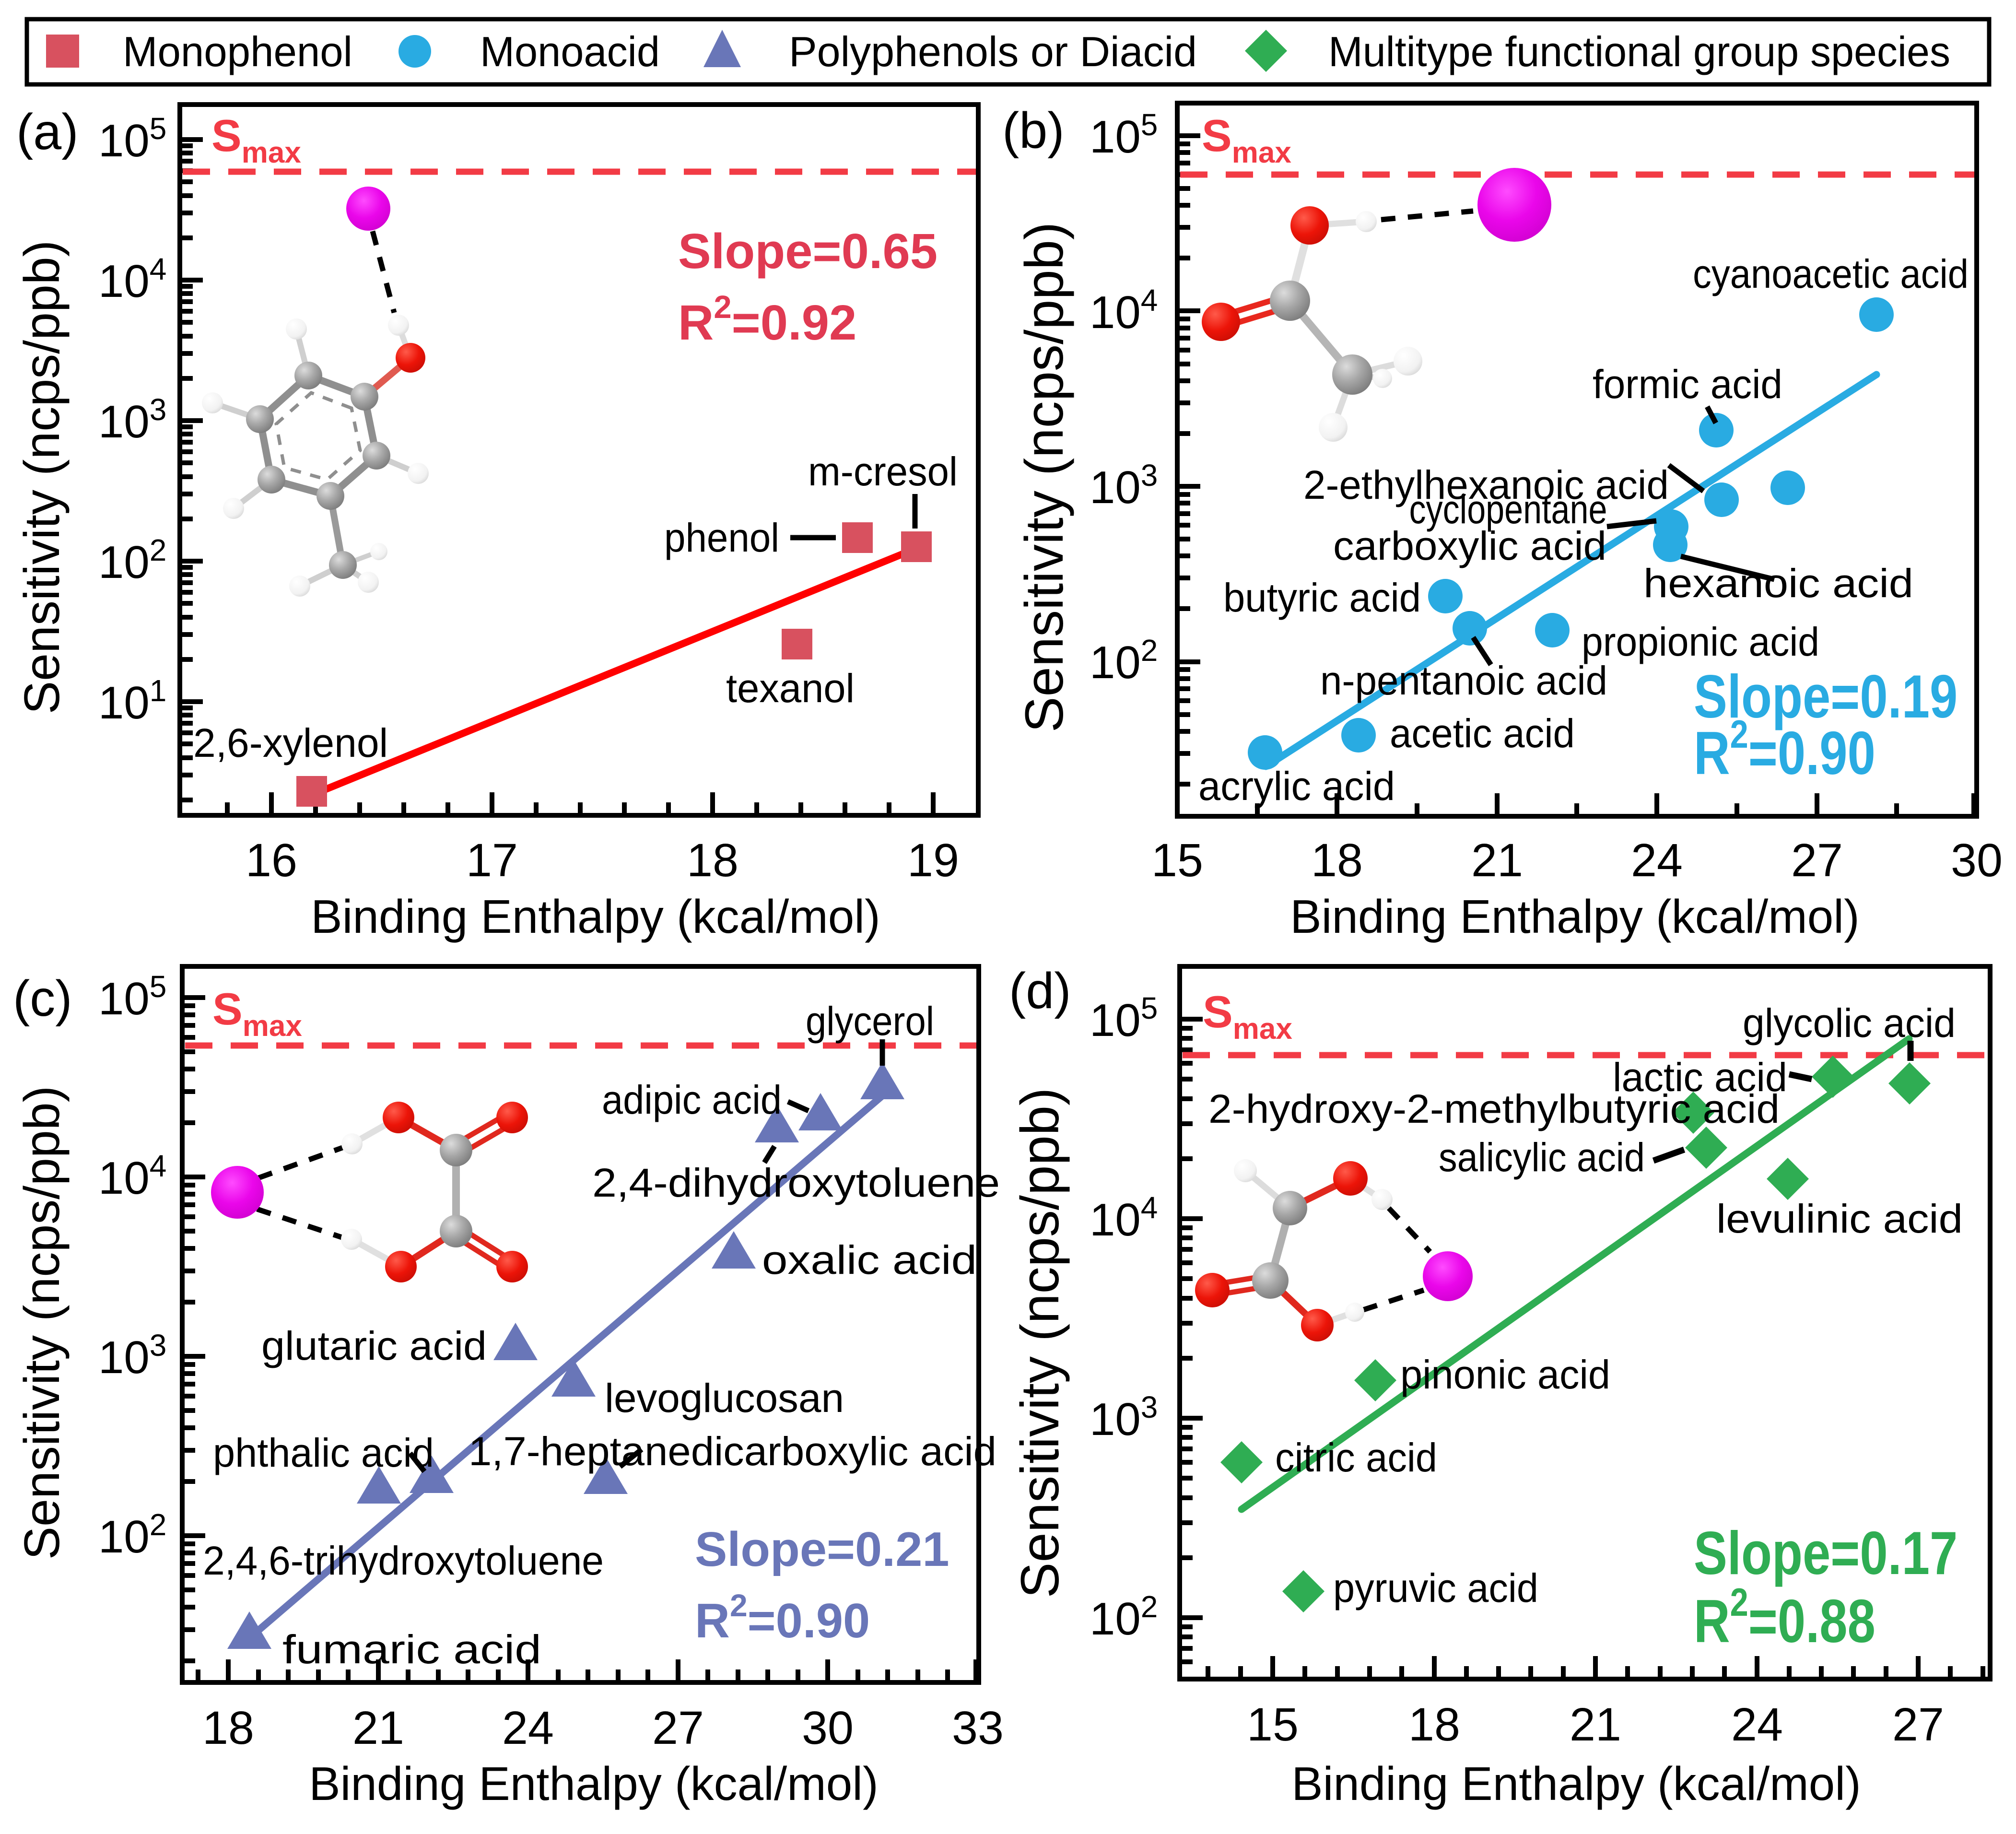 This screenshot has height=1834, width=2016. What do you see at coordinates (1839, 1218) in the screenshot?
I see `svg-text: levulinic acid` at bounding box center [1839, 1218].